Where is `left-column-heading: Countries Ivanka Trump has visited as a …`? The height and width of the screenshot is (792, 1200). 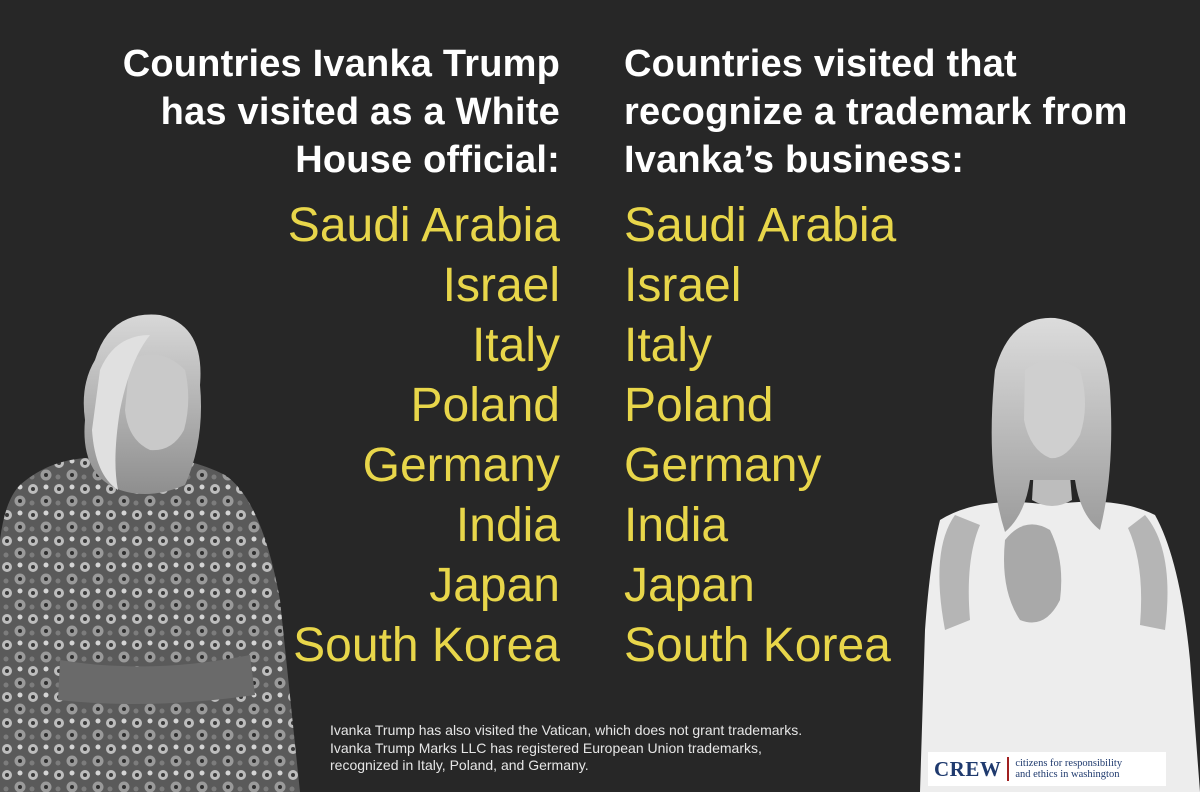 left-column-heading: Countries Ivanka Trump has visited as a … is located at coordinates (300, 112).